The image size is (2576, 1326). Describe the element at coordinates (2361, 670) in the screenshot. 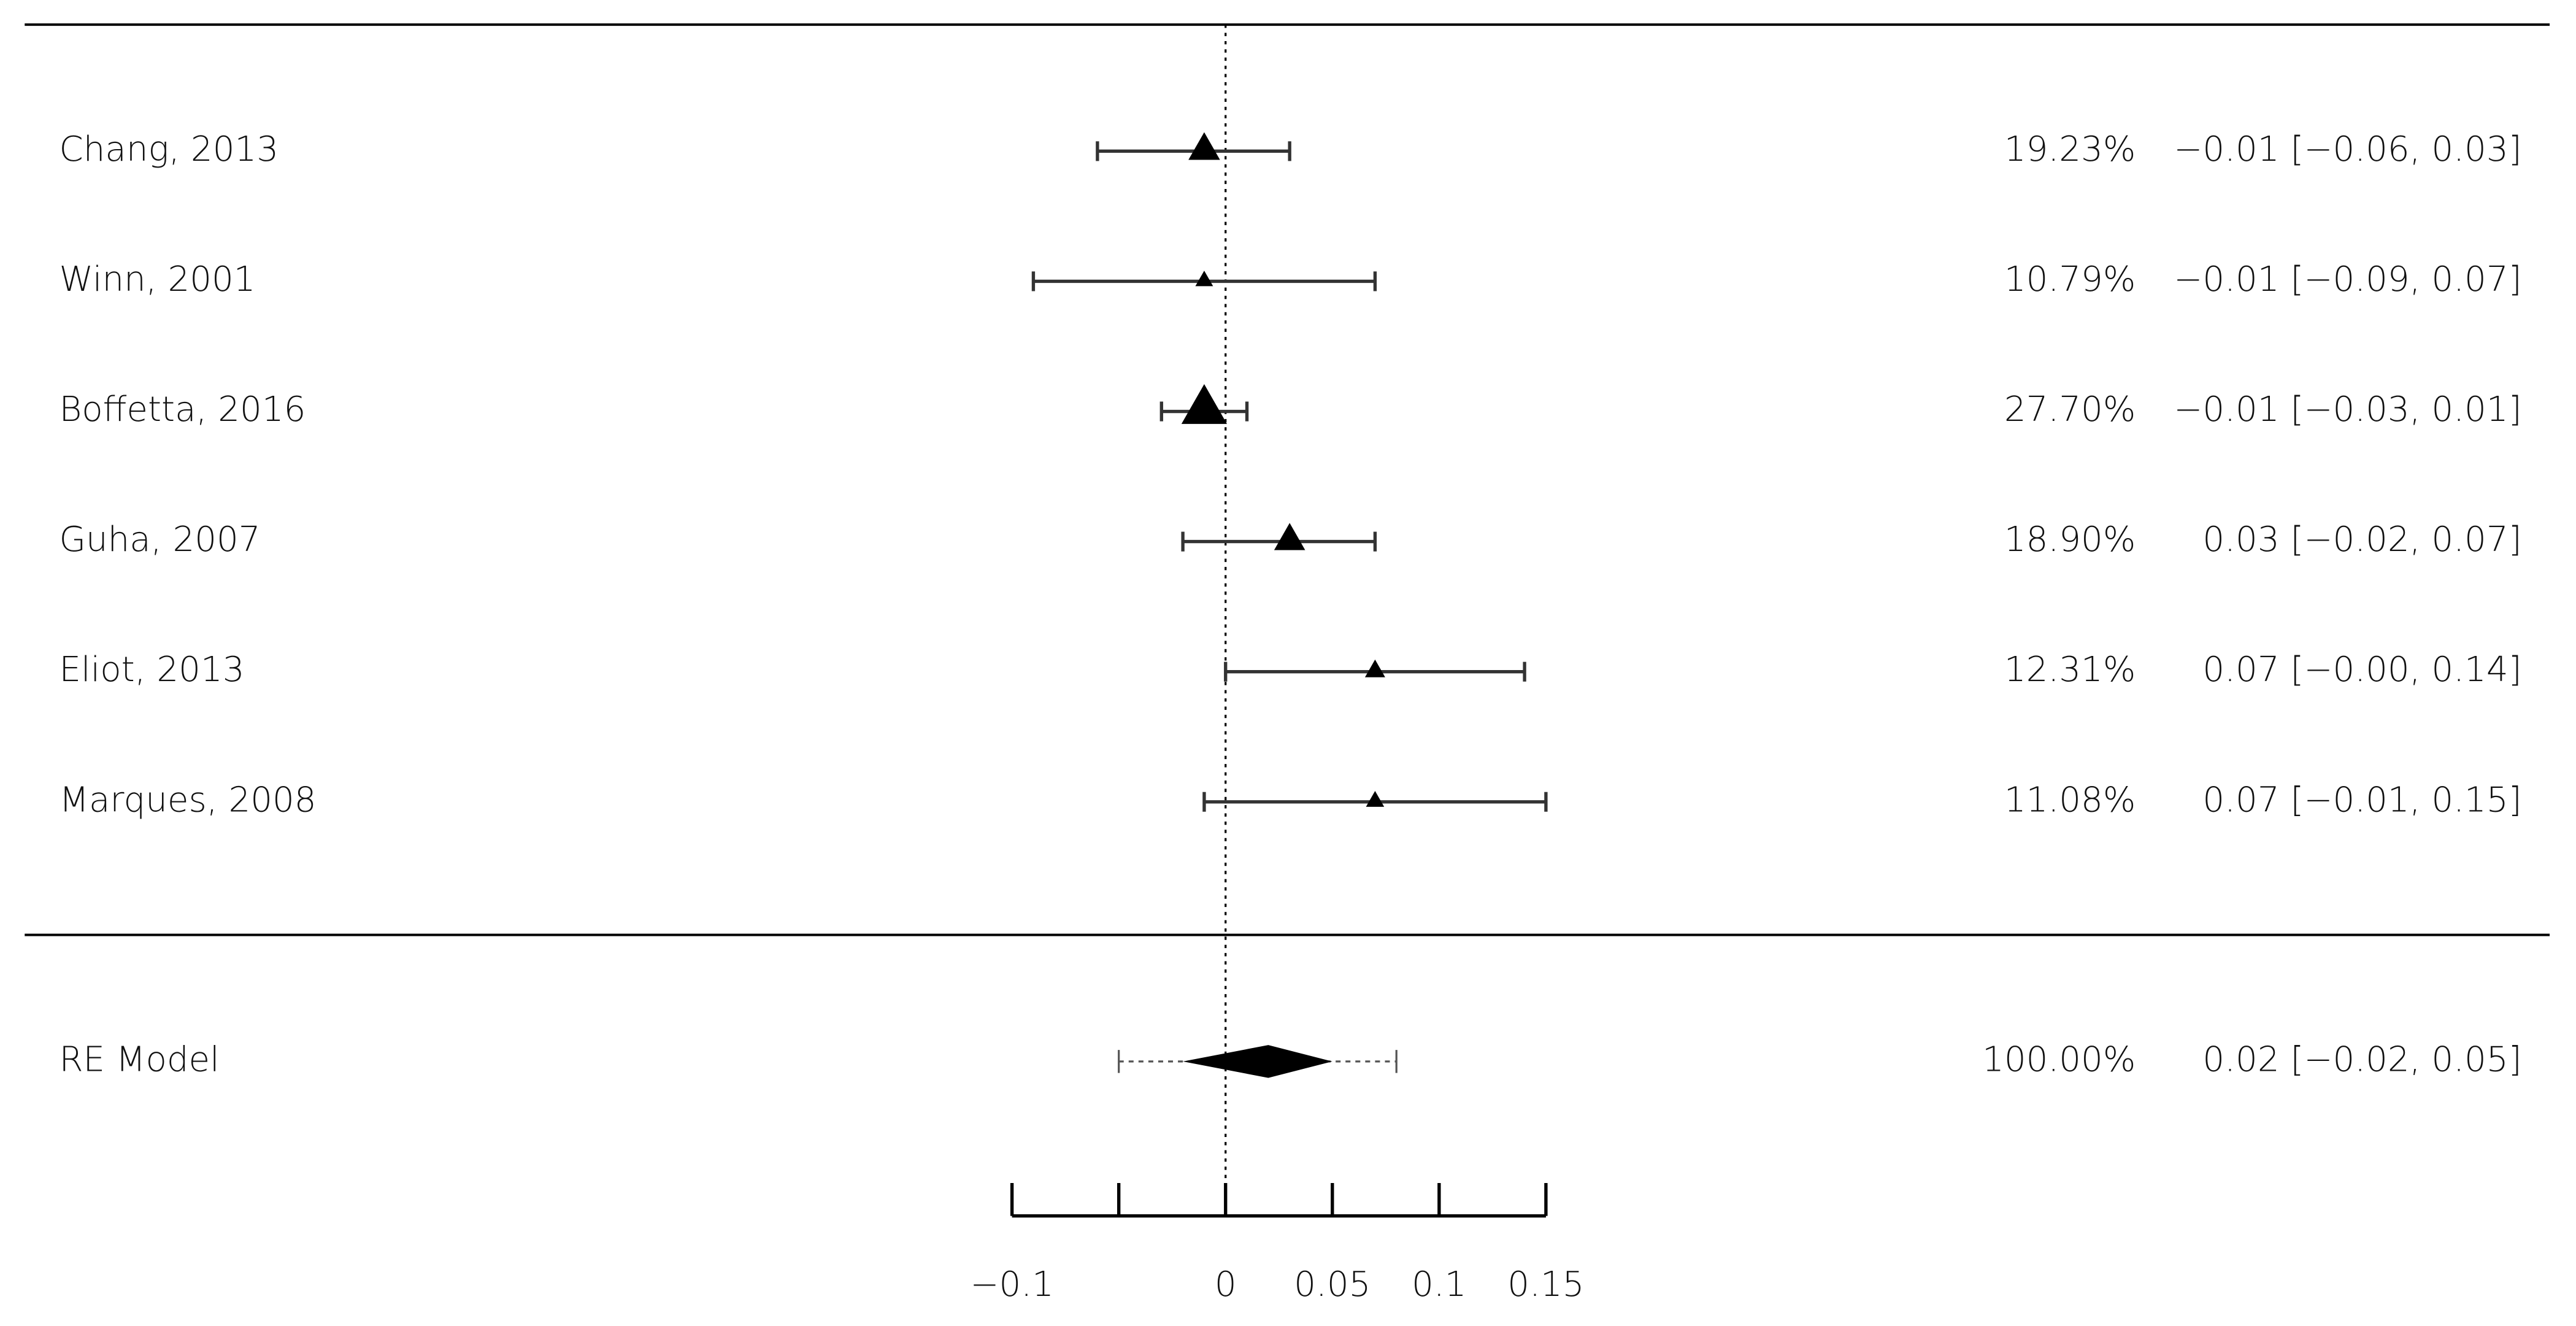

I see `ci-label: 0.07 [−0.00, 0.14]` at that location.